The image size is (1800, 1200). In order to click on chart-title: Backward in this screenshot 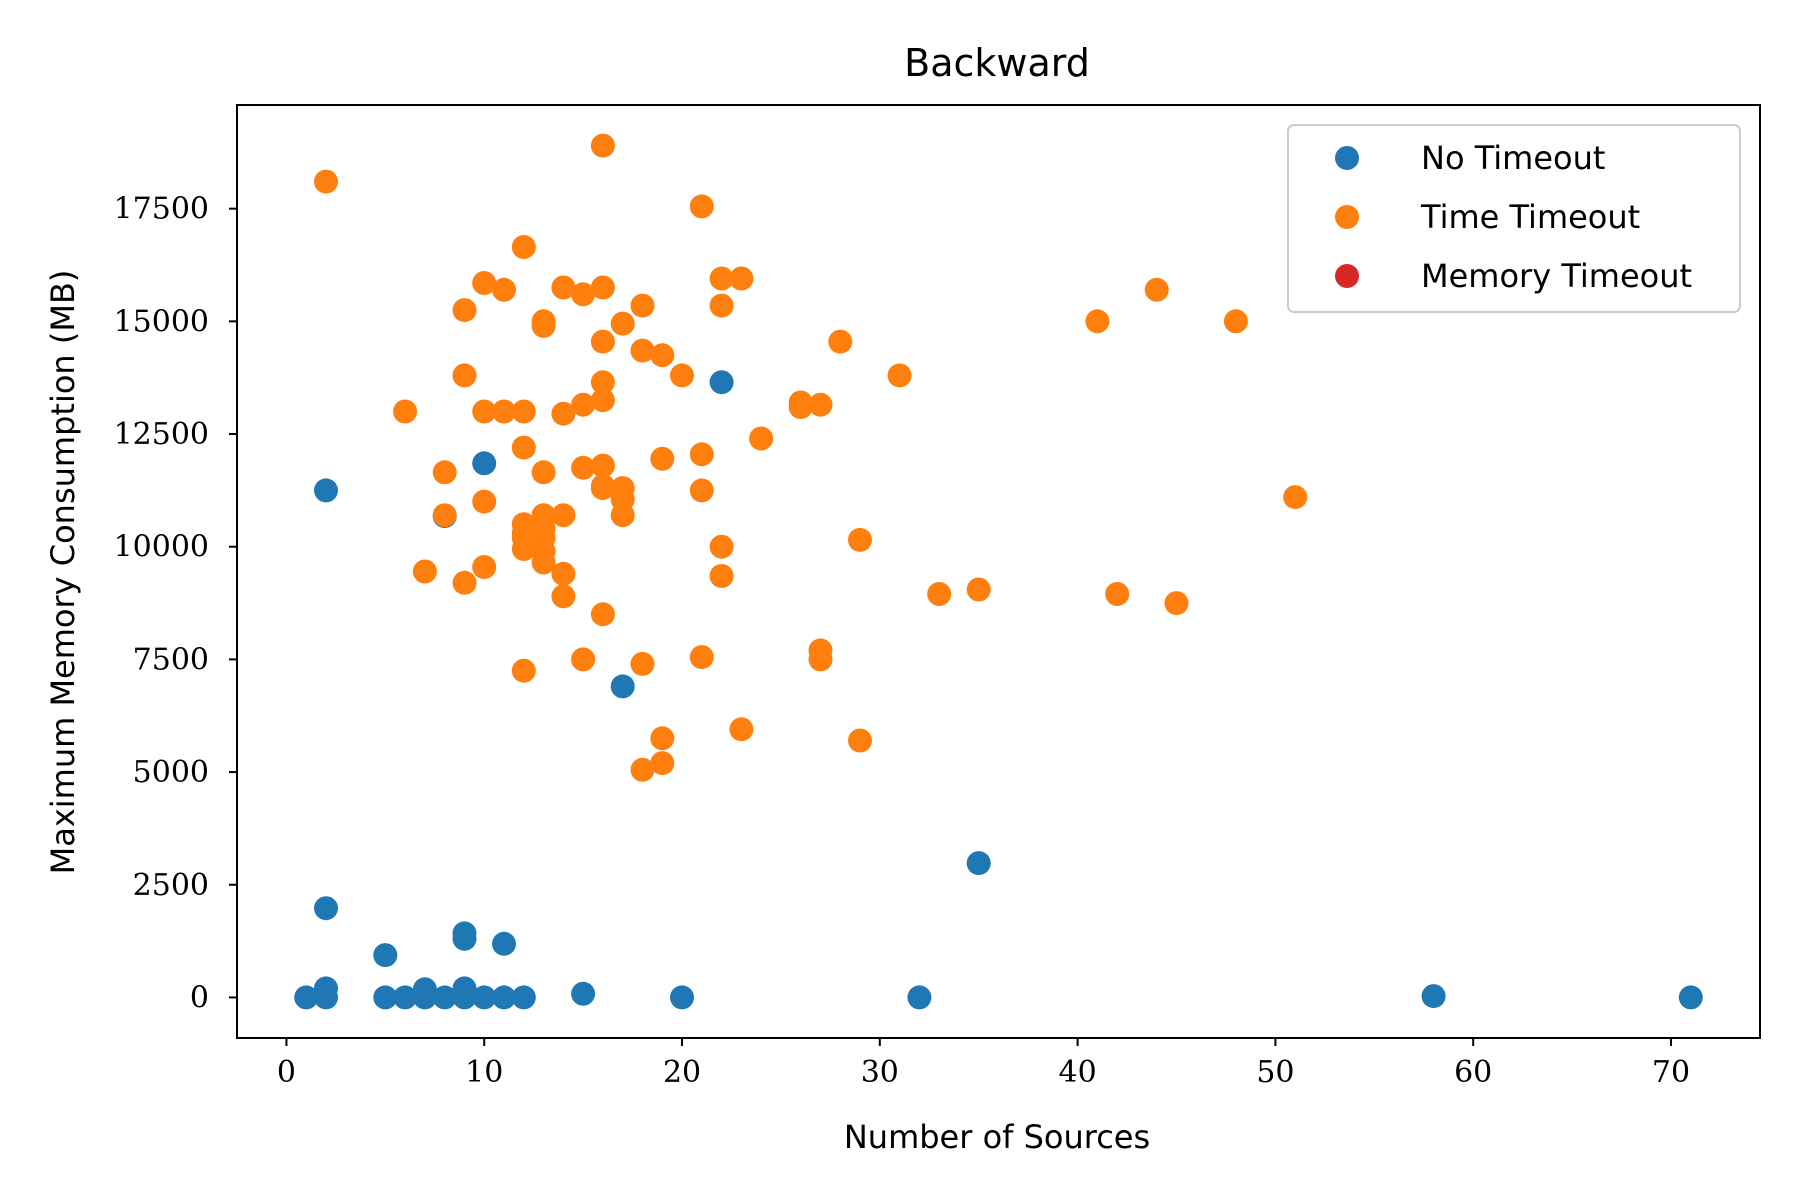, I will do `click(997, 63)`.